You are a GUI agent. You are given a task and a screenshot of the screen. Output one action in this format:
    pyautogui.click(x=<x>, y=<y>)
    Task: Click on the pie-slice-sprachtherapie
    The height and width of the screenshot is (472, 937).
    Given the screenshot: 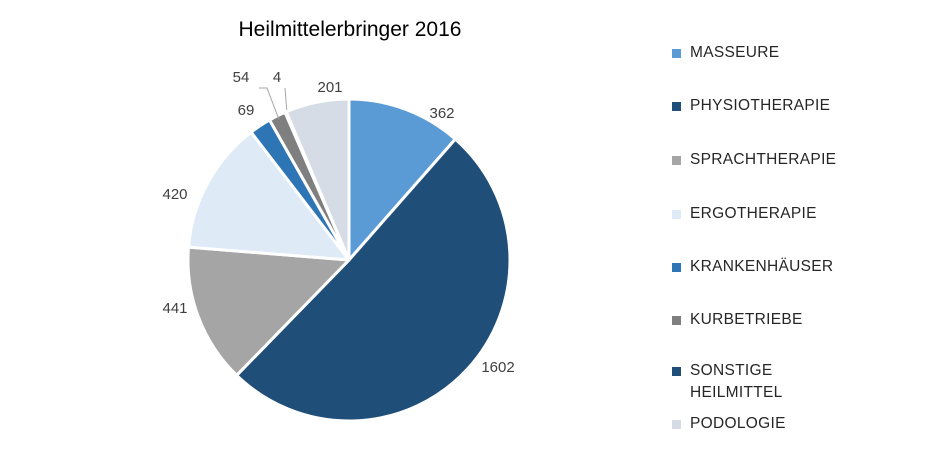 What is the action you would take?
    pyautogui.click(x=268, y=311)
    